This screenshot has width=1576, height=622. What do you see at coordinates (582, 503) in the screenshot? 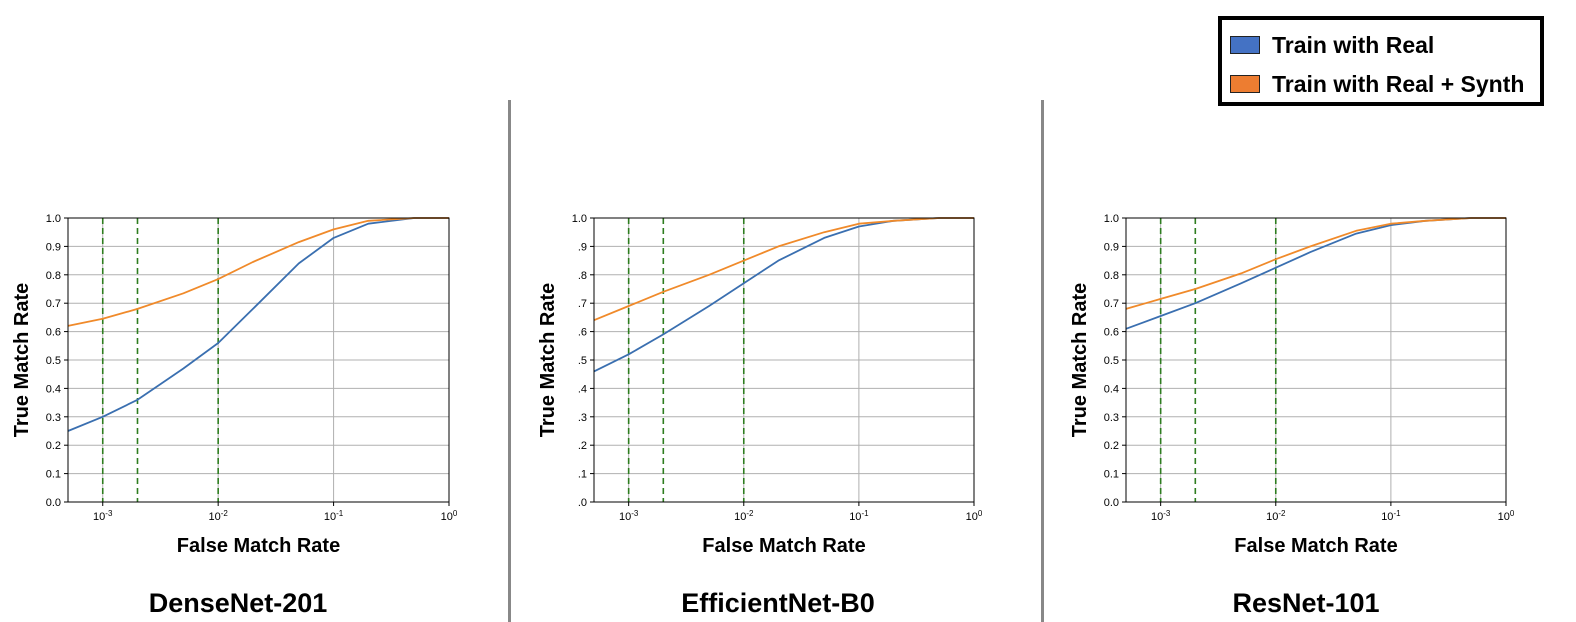
I see `y-tick-label: .0` at bounding box center [582, 503].